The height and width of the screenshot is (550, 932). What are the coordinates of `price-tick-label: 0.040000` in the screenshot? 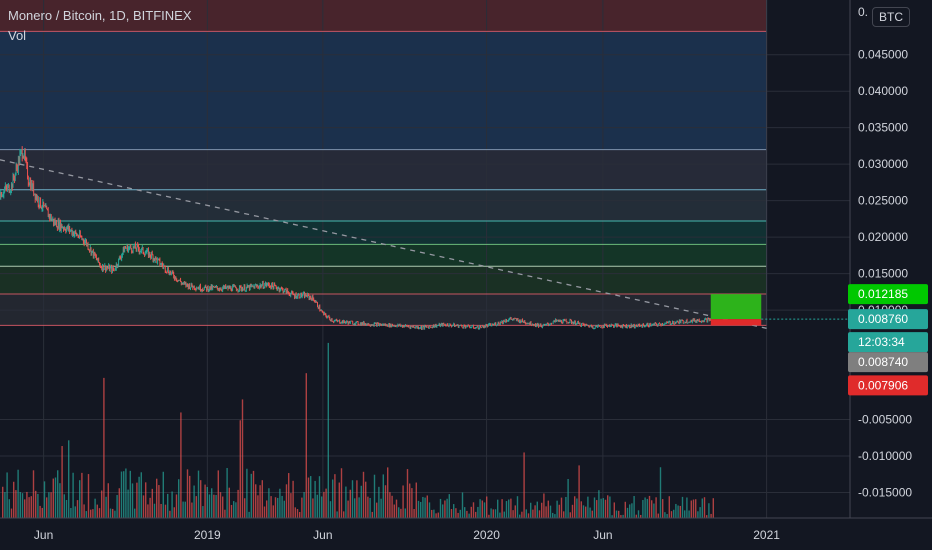 It's located at (883, 91).